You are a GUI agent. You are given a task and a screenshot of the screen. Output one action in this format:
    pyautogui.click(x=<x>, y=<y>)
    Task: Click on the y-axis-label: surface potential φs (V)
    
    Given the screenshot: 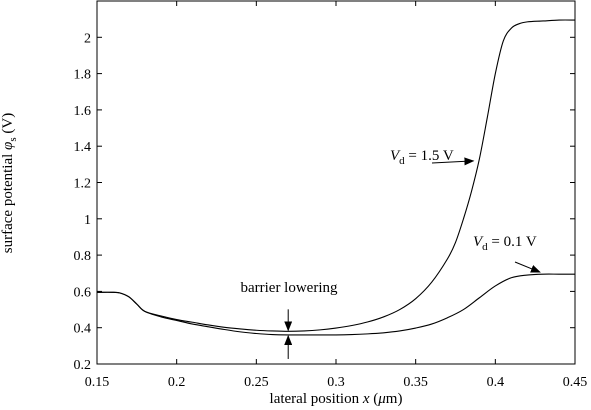 What is the action you would take?
    pyautogui.click(x=9, y=183)
    